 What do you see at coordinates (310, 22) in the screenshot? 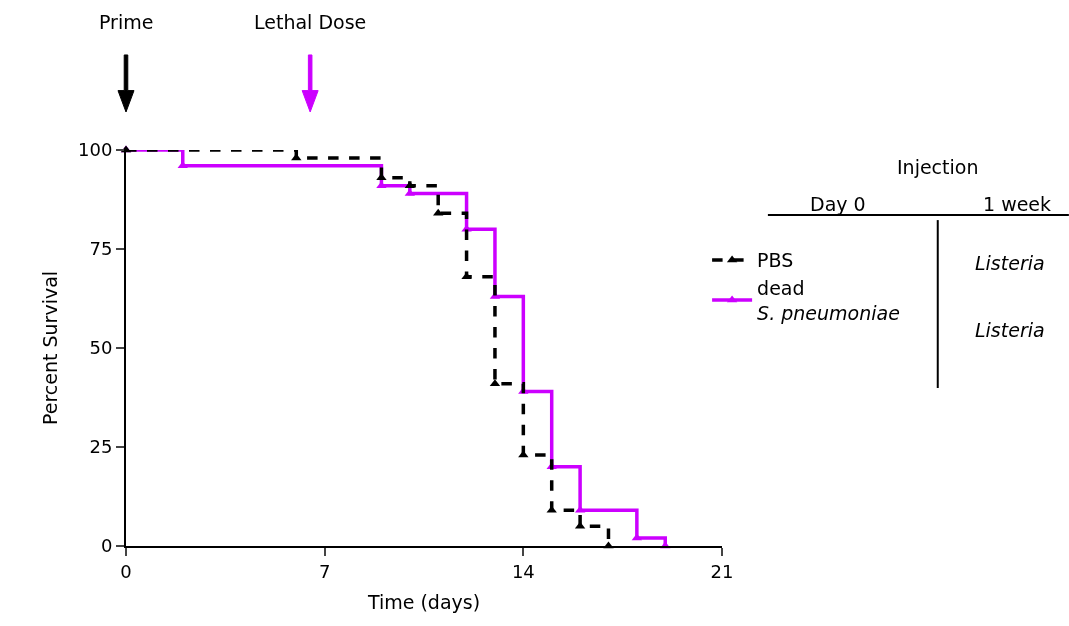
I see `text: Lethal Dose` at bounding box center [310, 22].